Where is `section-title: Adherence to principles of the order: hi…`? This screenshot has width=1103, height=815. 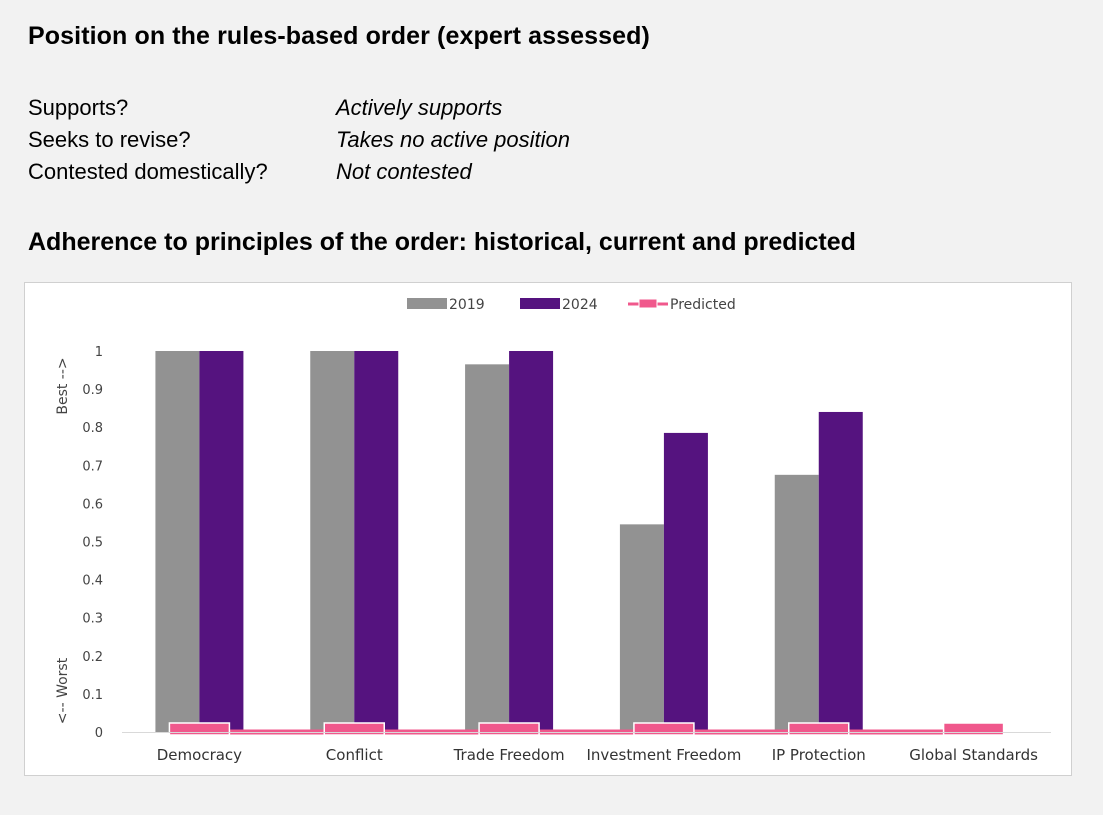
section-title: Adherence to principles of the order: hi… is located at coordinates (442, 242).